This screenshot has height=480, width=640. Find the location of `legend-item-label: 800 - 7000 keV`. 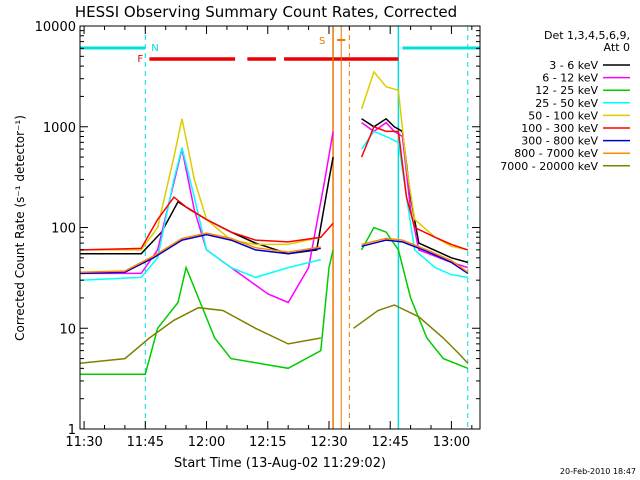

legend-item-label: 800 - 7000 keV is located at coordinates (556, 153).